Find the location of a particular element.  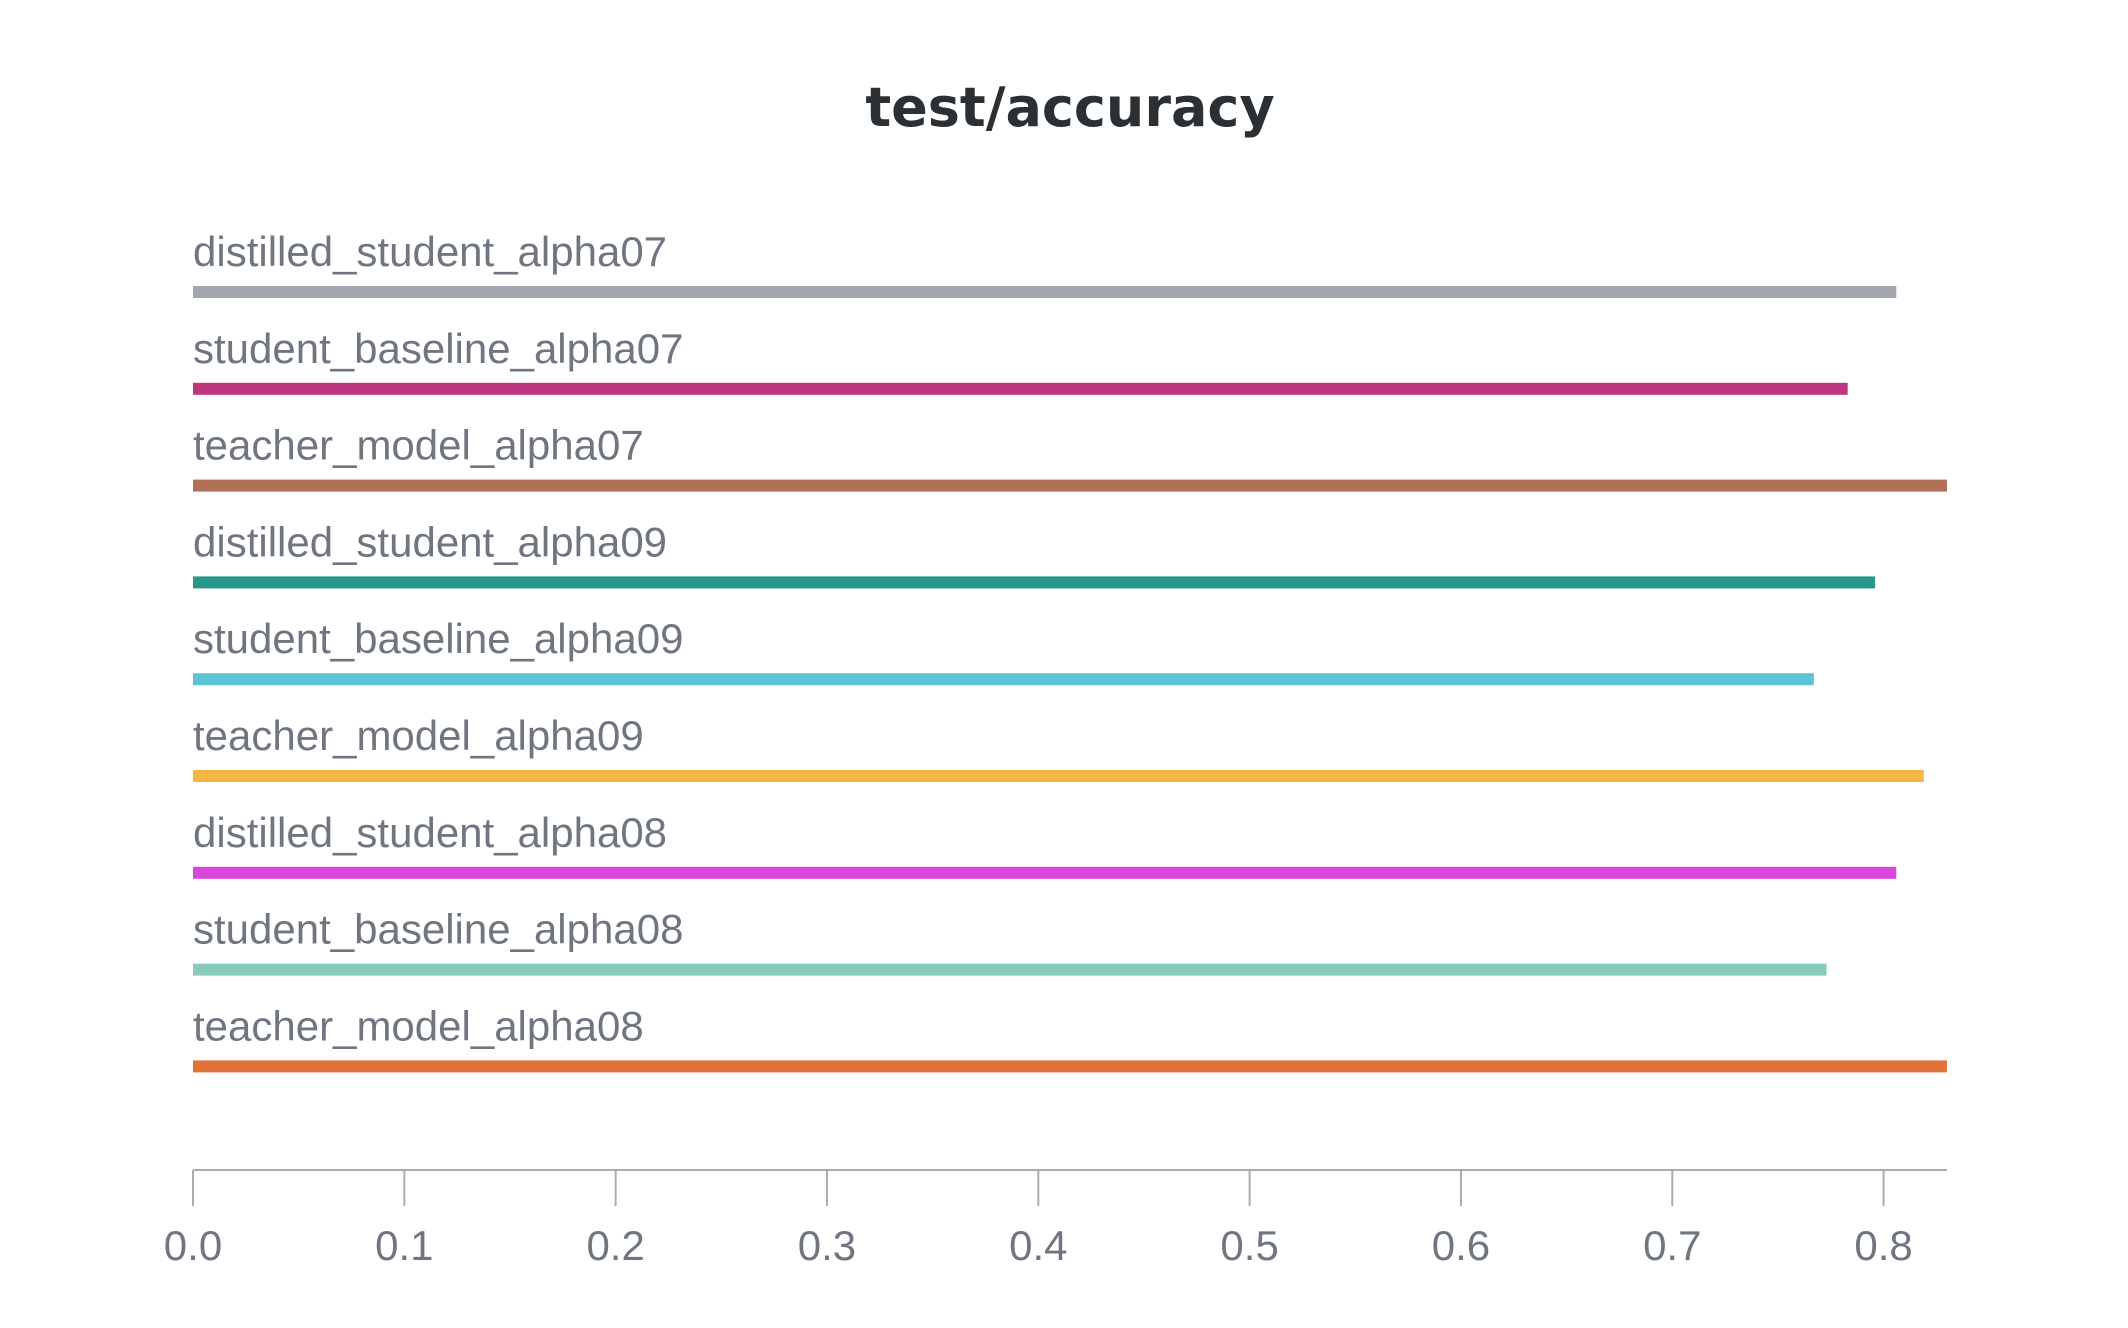

x-tick-label: 0.2 is located at coordinates (615, 1245).